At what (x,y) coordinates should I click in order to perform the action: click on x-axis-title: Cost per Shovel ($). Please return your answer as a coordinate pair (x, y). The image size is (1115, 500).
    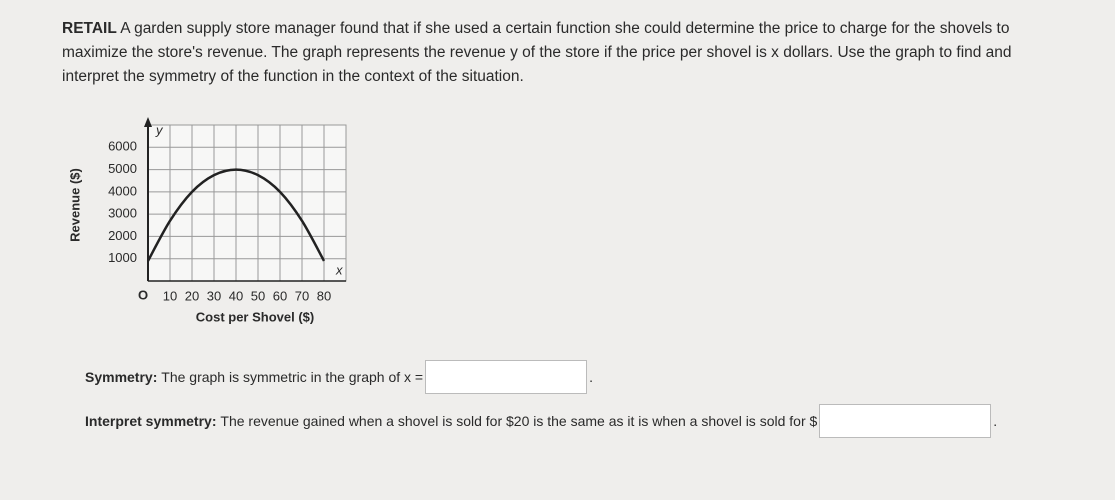
    Looking at the image, I should click on (255, 316).